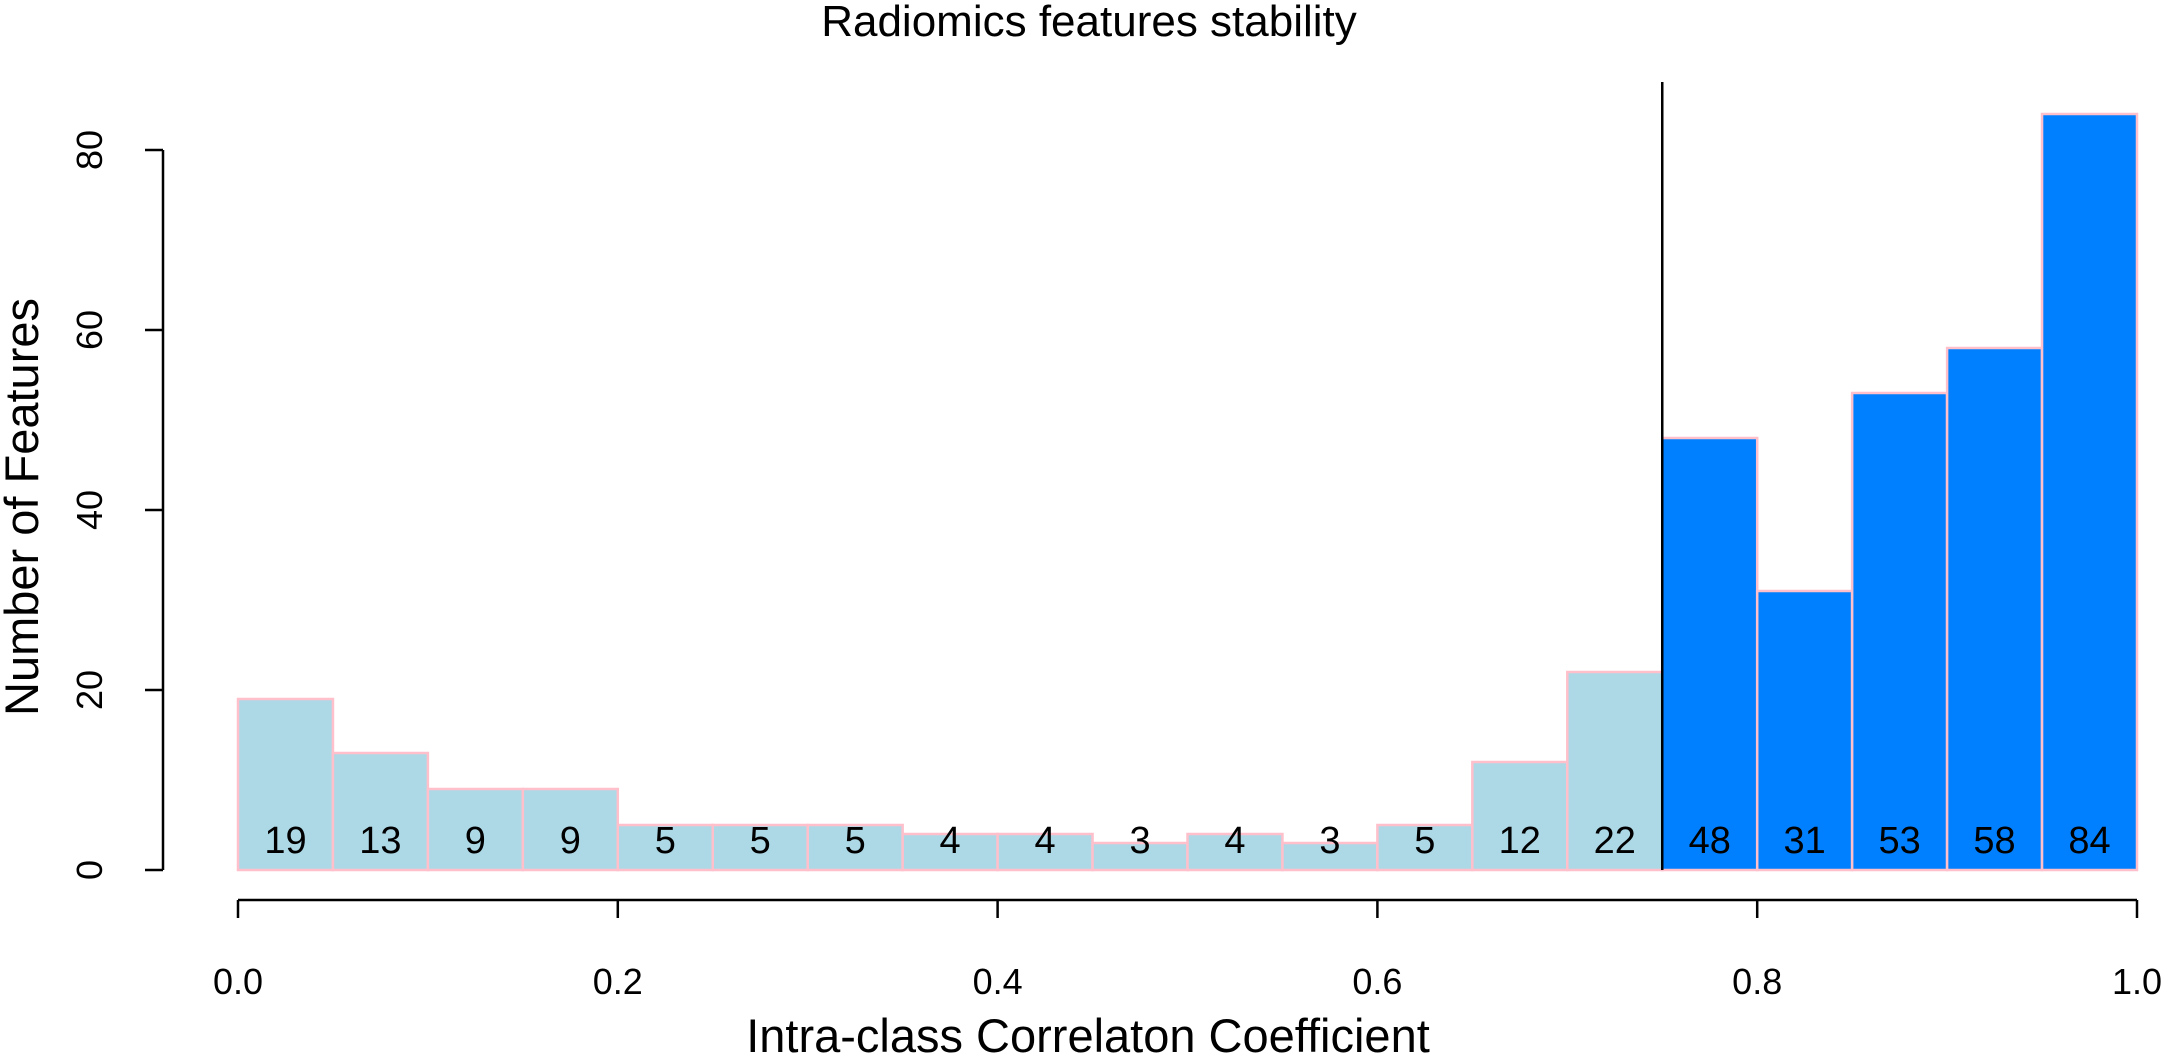 This screenshot has height=1057, width=2165. Describe the element at coordinates (89, 690) in the screenshot. I see `y-tick-label: 20` at that location.